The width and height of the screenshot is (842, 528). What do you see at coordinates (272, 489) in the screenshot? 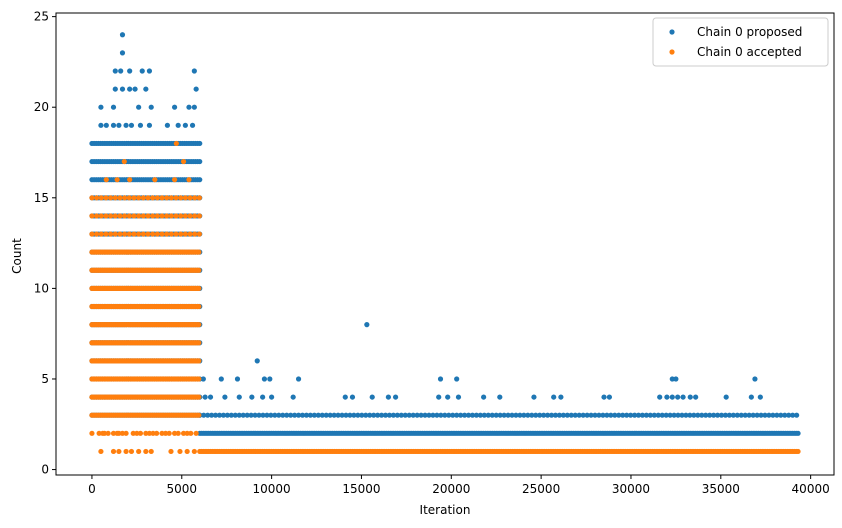
I see `x-tick-label: 10000` at bounding box center [272, 489].